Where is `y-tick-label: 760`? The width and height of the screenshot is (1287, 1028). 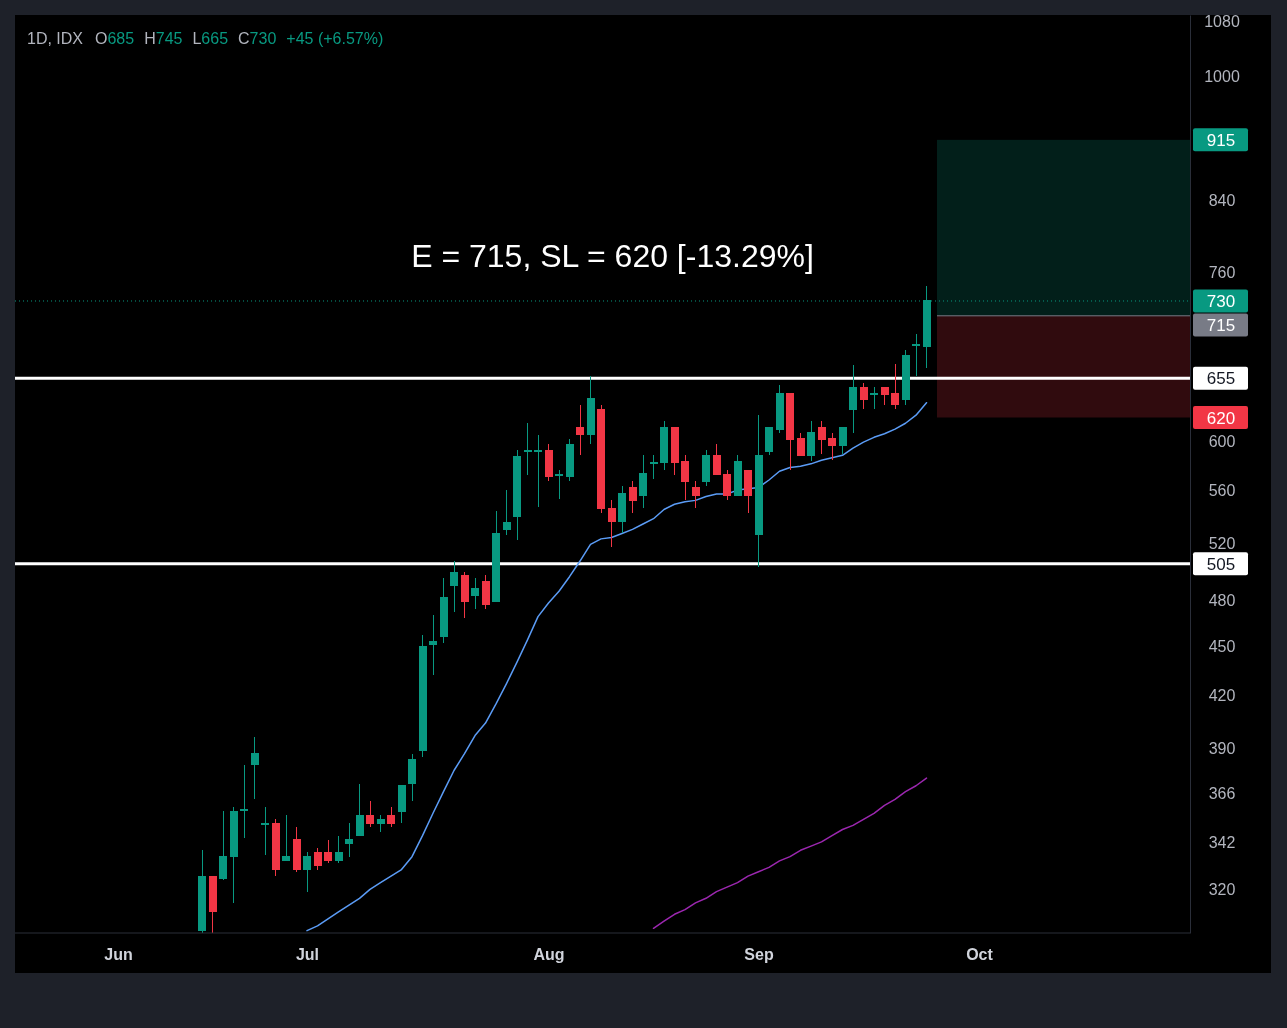 y-tick-label: 760 is located at coordinates (1222, 272).